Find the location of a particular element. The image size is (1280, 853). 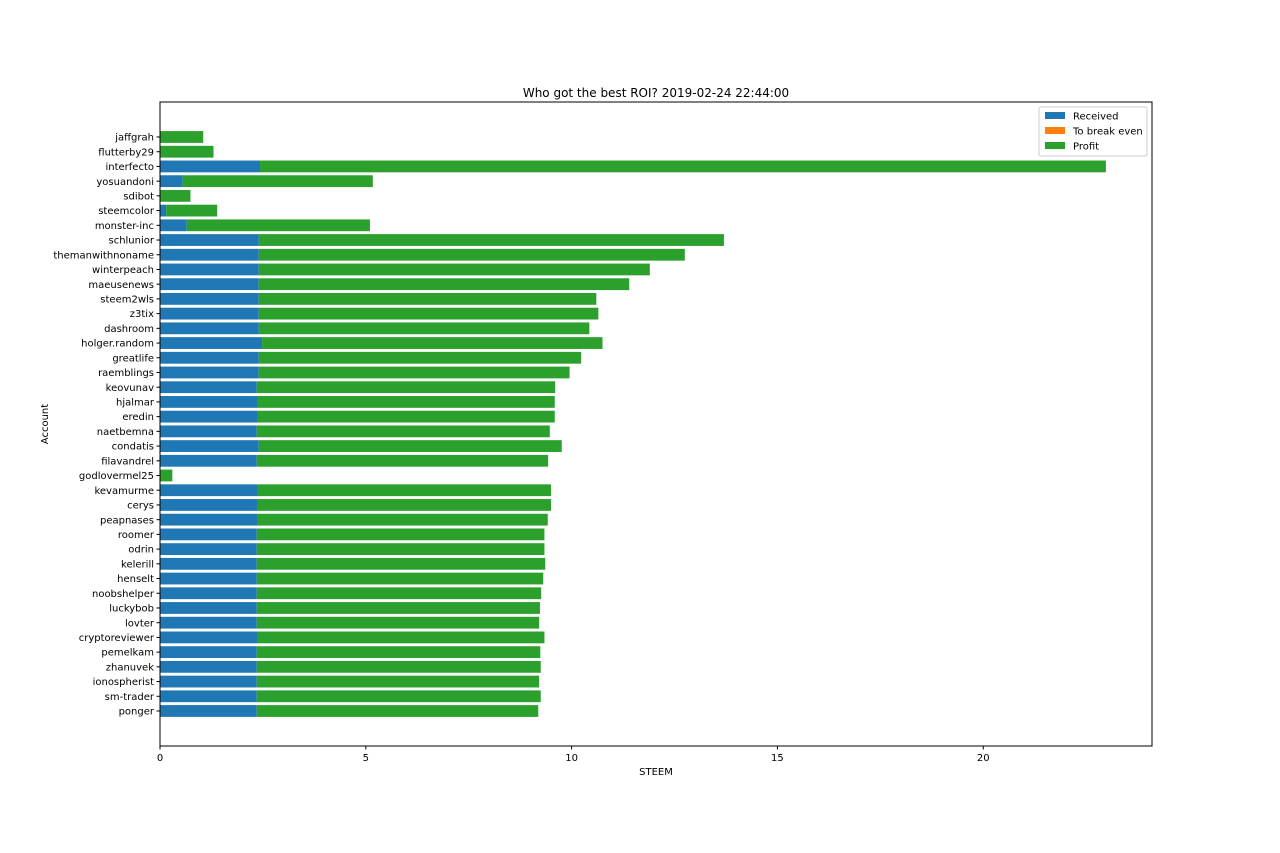

y-tick-label: holger.random is located at coordinates (117, 344).